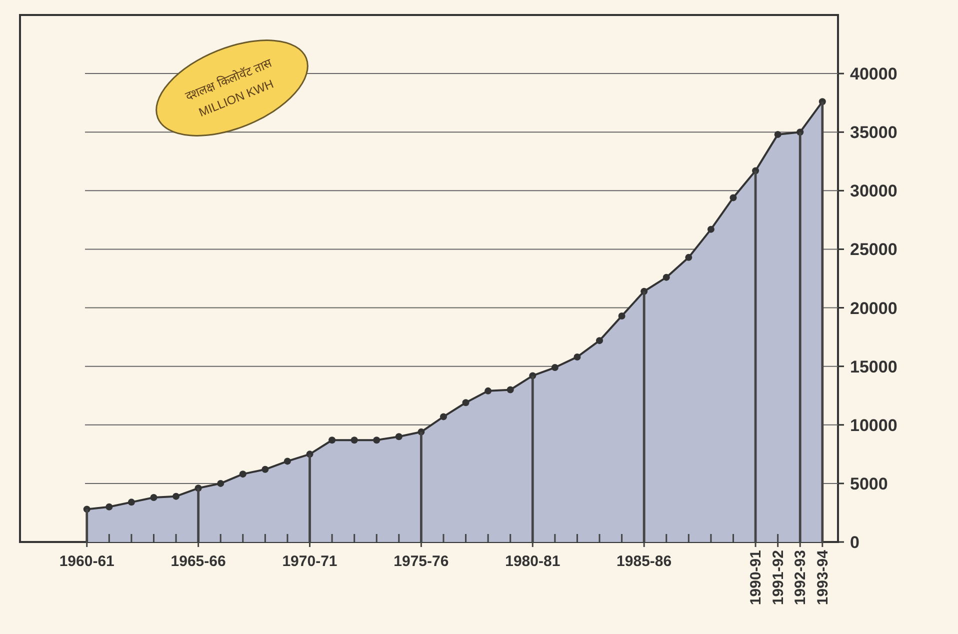 This screenshot has width=958, height=634. Describe the element at coordinates (310, 561) in the screenshot. I see `x-tick-label: 1970-71` at that location.